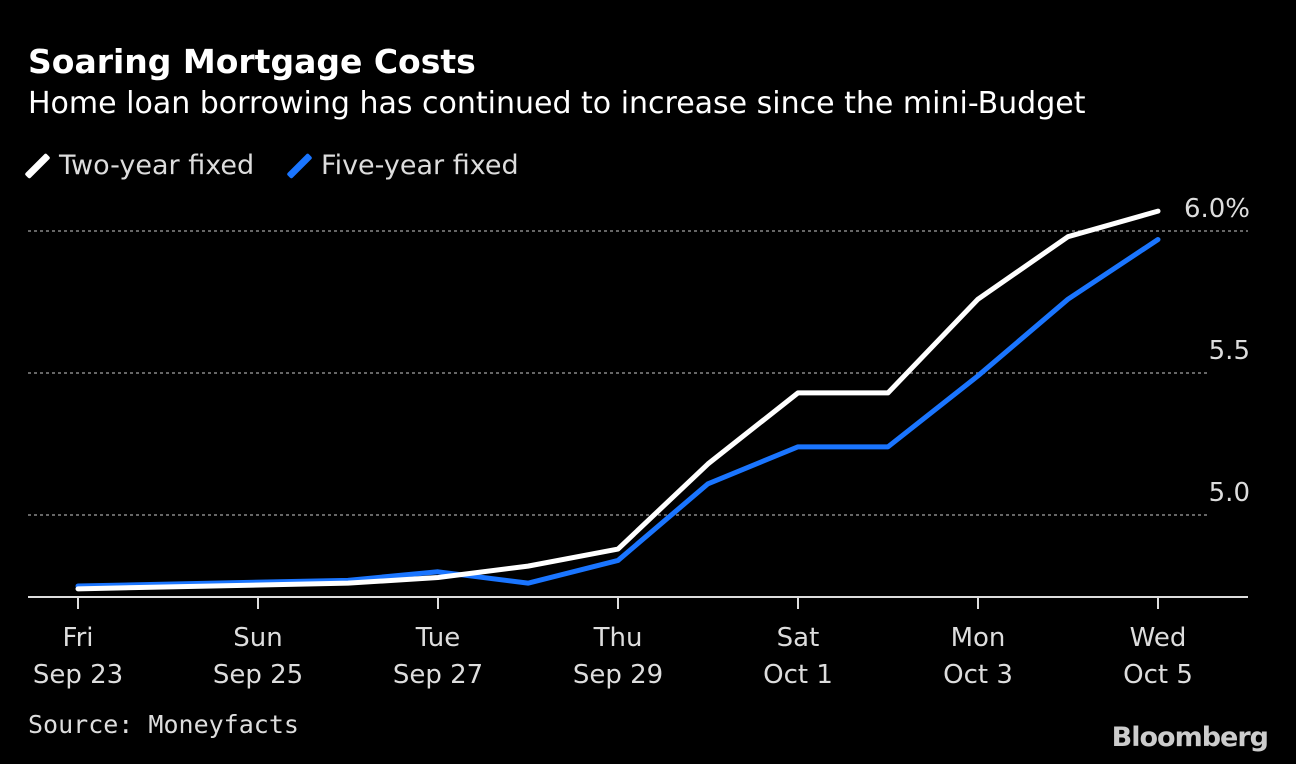 Image resolution: width=1296 pixels, height=764 pixels. I want to click on x-tick-label: Sep 27, so click(438, 675).